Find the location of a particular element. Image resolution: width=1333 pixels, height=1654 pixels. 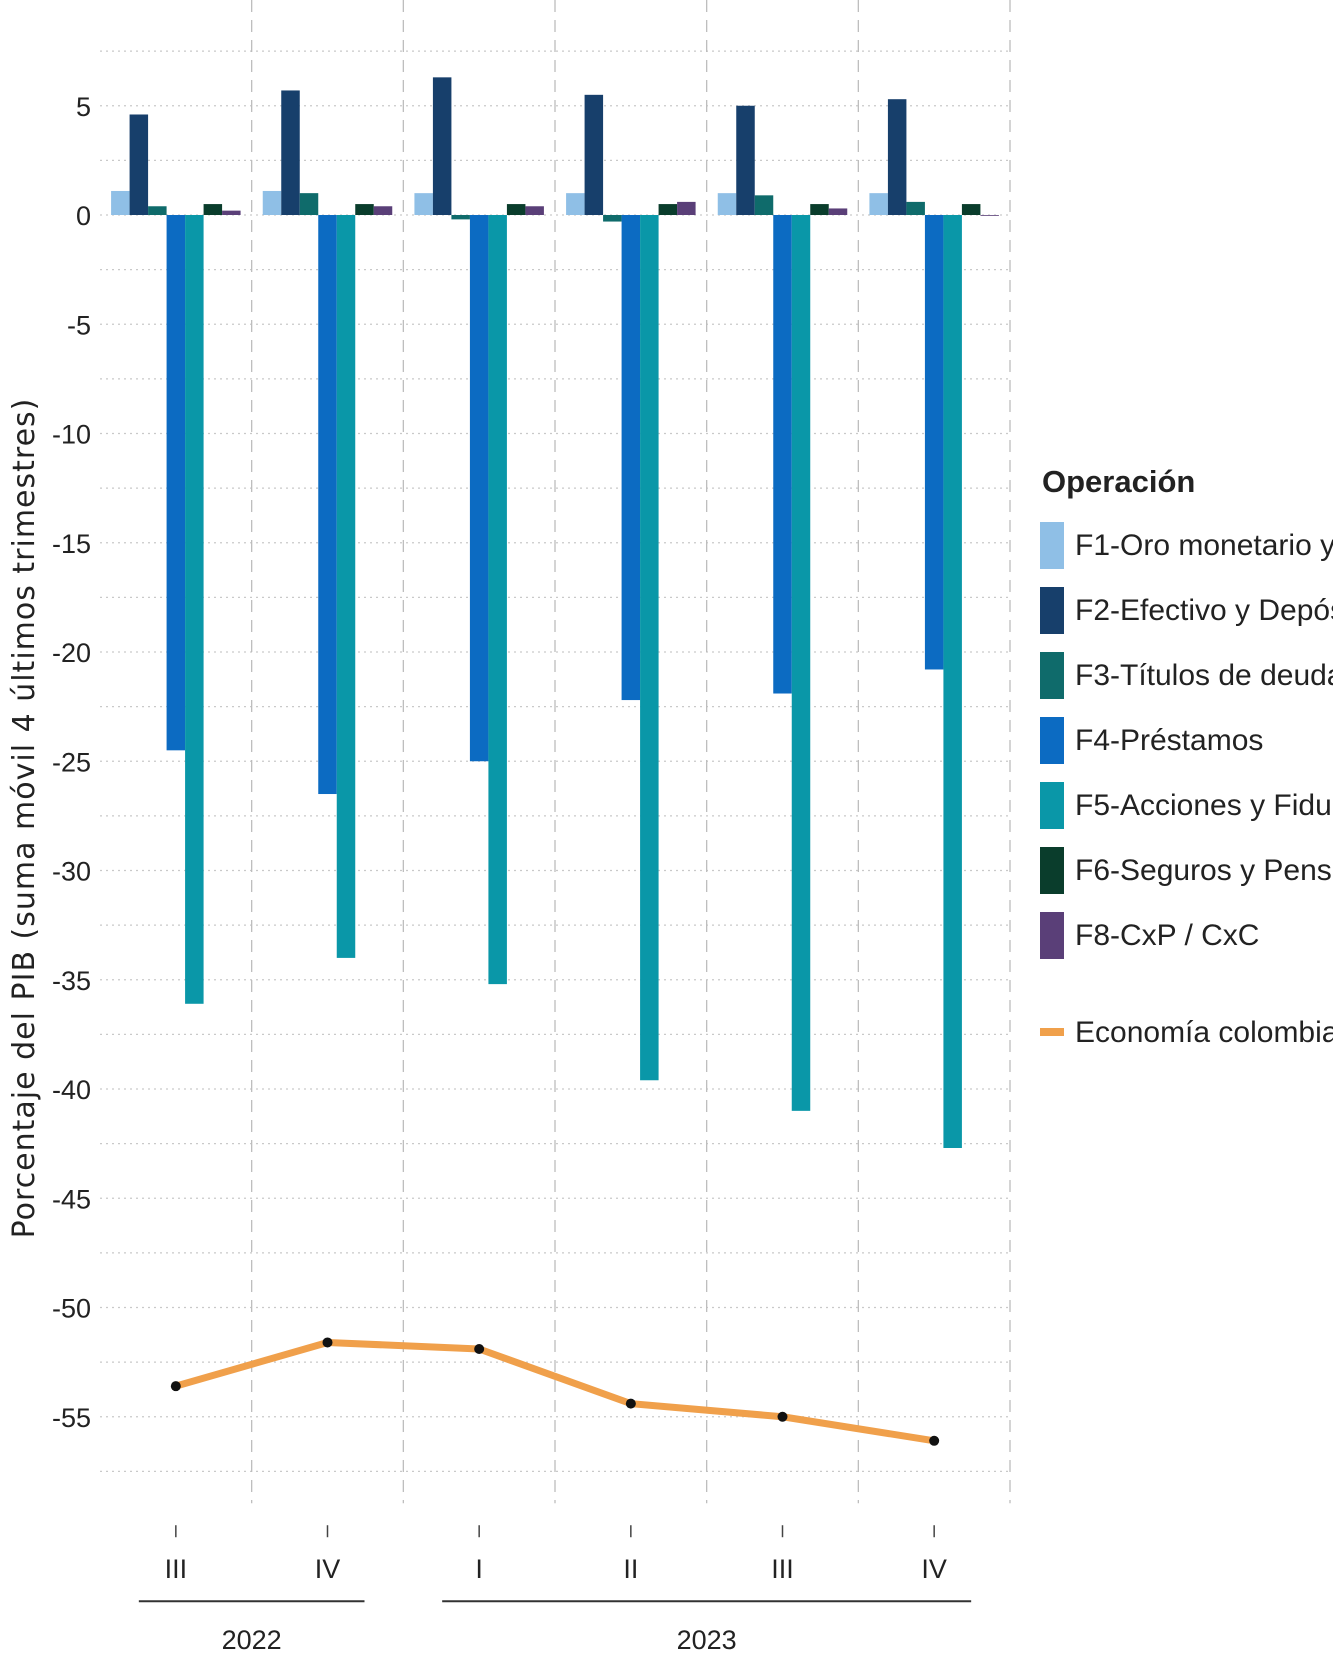

y-tick-label: 0 is located at coordinates (83, 216).